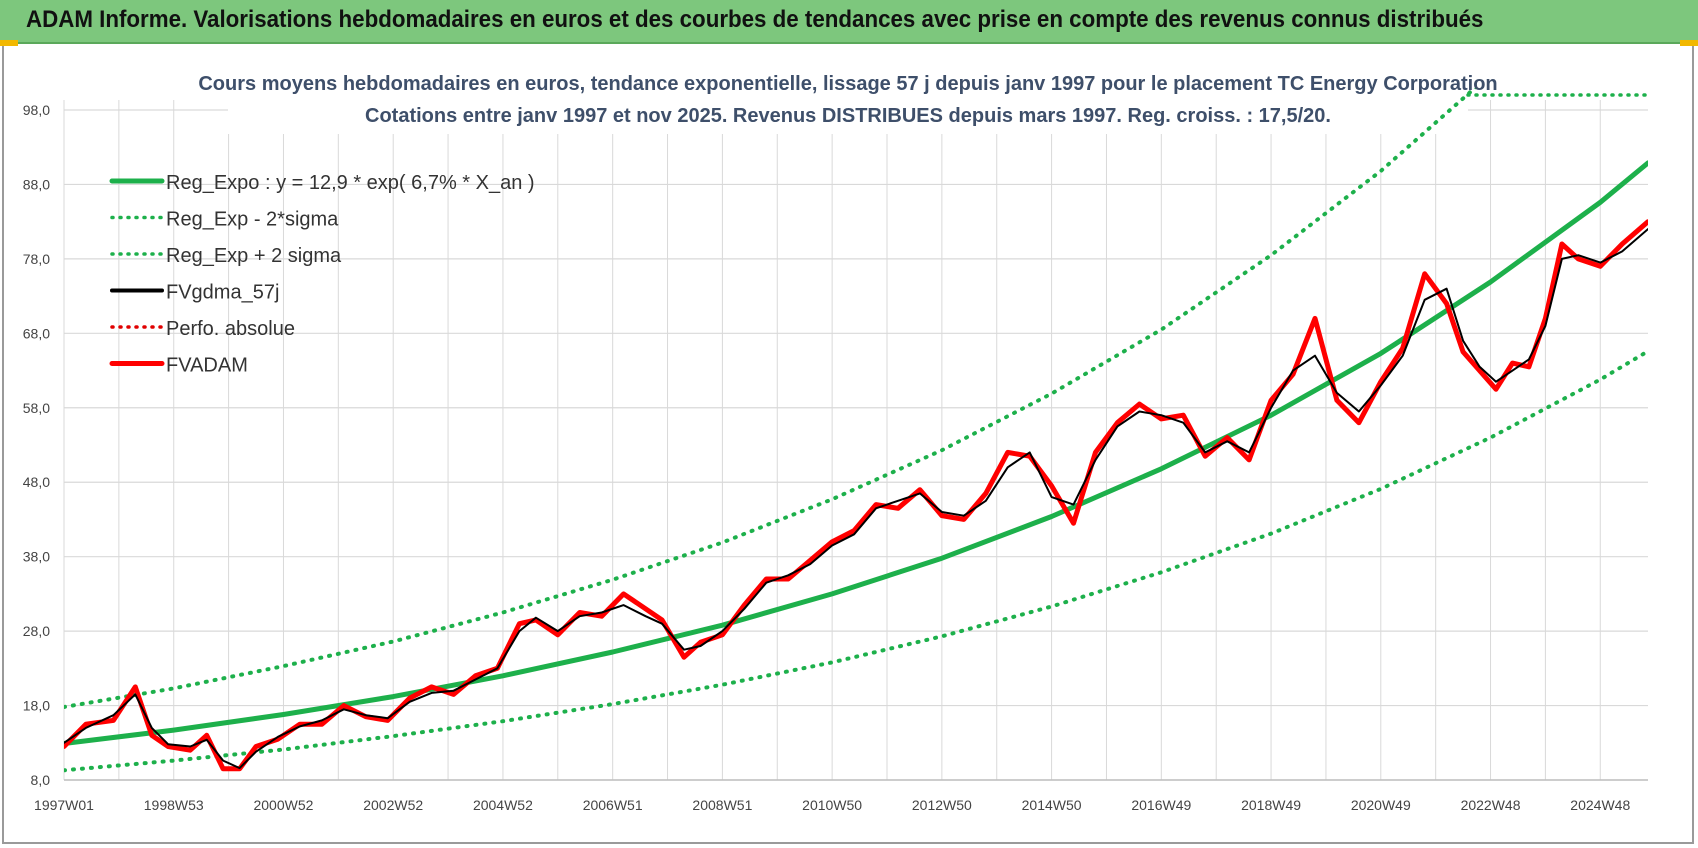 This screenshot has width=1698, height=848. What do you see at coordinates (1491, 805) in the screenshot?
I see `x-tick-label: 2022W48` at bounding box center [1491, 805].